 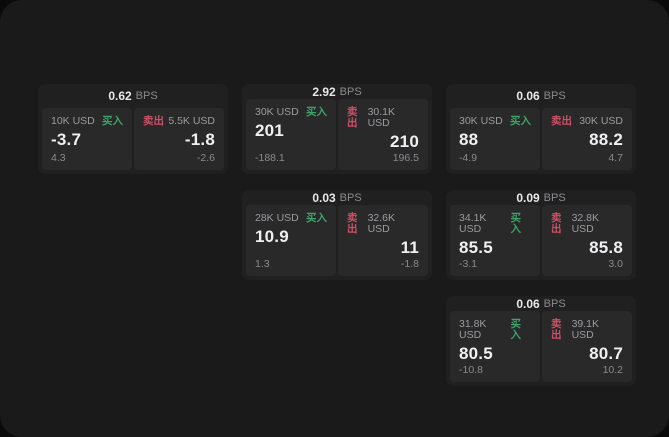 What do you see at coordinates (404, 141) in the screenshot?
I see `sell-price: 210` at bounding box center [404, 141].